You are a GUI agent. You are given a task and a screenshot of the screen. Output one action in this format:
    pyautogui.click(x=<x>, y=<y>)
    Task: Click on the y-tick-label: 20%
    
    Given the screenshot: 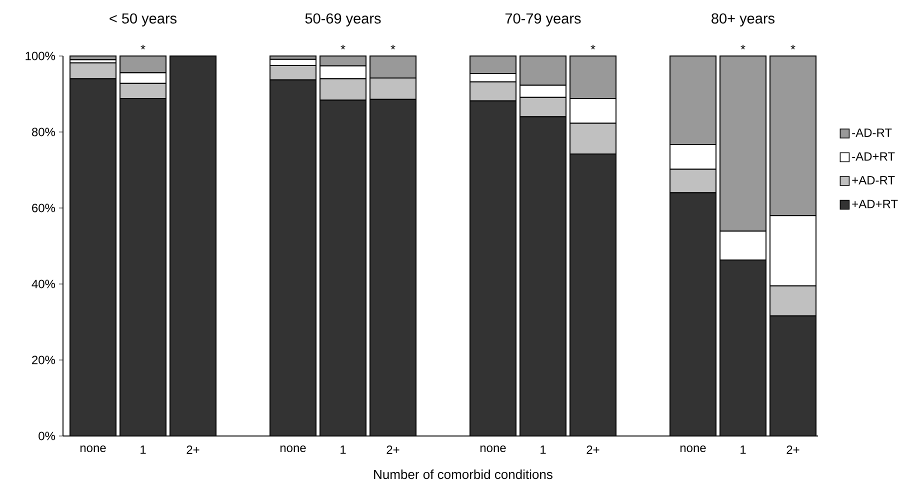 What is the action you would take?
    pyautogui.click(x=44, y=360)
    